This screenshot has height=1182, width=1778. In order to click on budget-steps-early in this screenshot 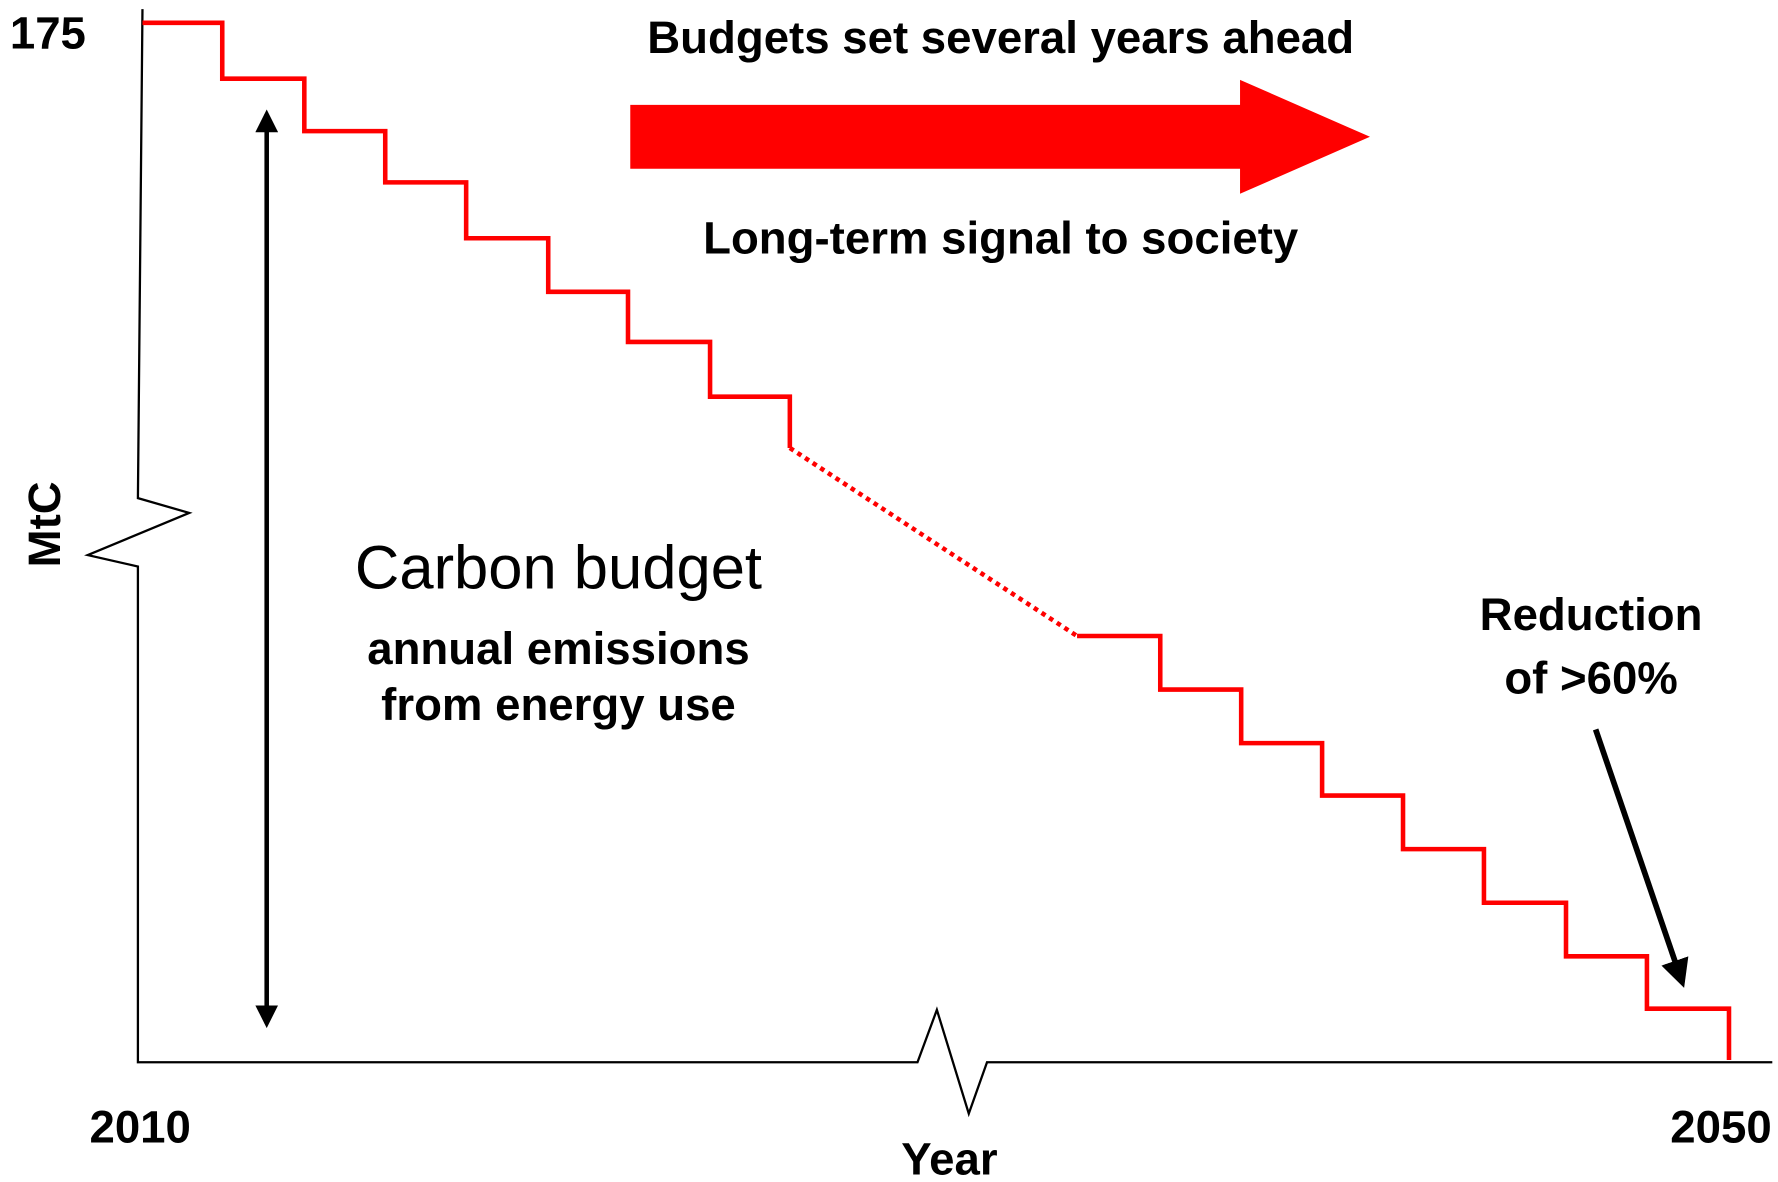, I will do `click(467, 234)`.